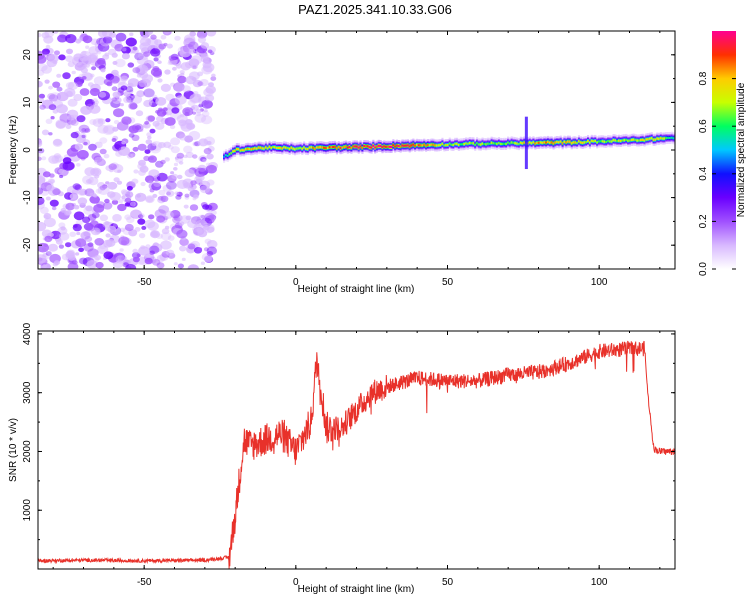 The image size is (750, 600). Describe the element at coordinates (526, 143) in the screenshot. I see `ridge-spike` at that location.